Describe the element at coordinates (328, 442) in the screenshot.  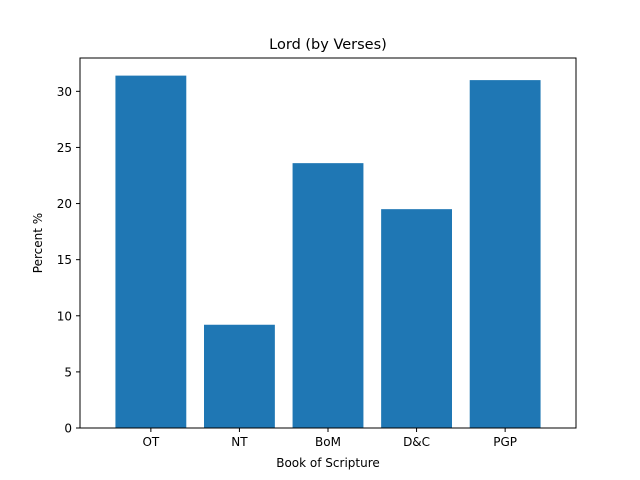
I see `x-tick-label: BoM` at that location.